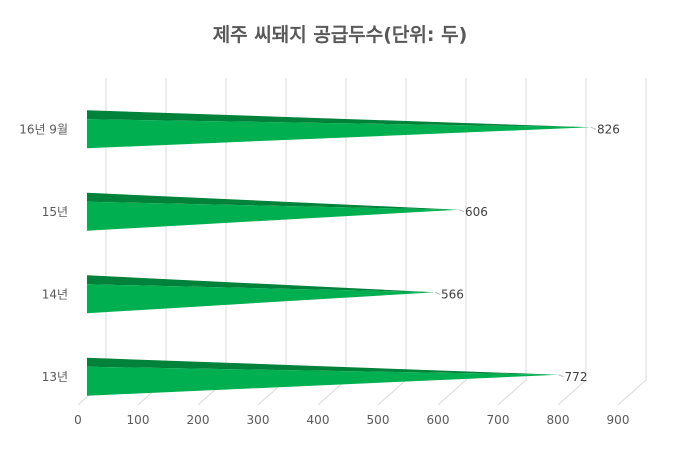 Image resolution: width=680 pixels, height=449 pixels. Describe the element at coordinates (258, 420) in the screenshot. I see `x-tick-label: 300` at that location.